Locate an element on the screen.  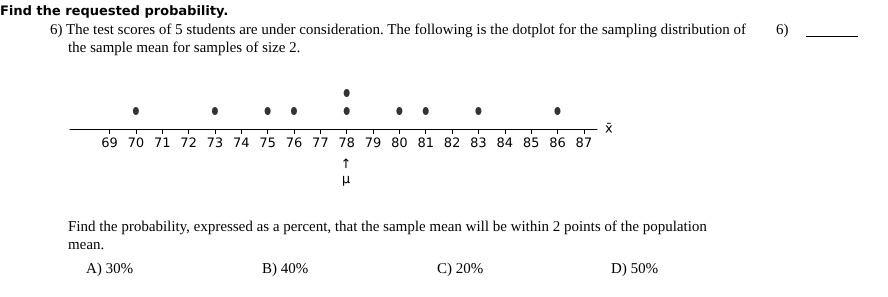
x-tick-label: 80 is located at coordinates (399, 143).